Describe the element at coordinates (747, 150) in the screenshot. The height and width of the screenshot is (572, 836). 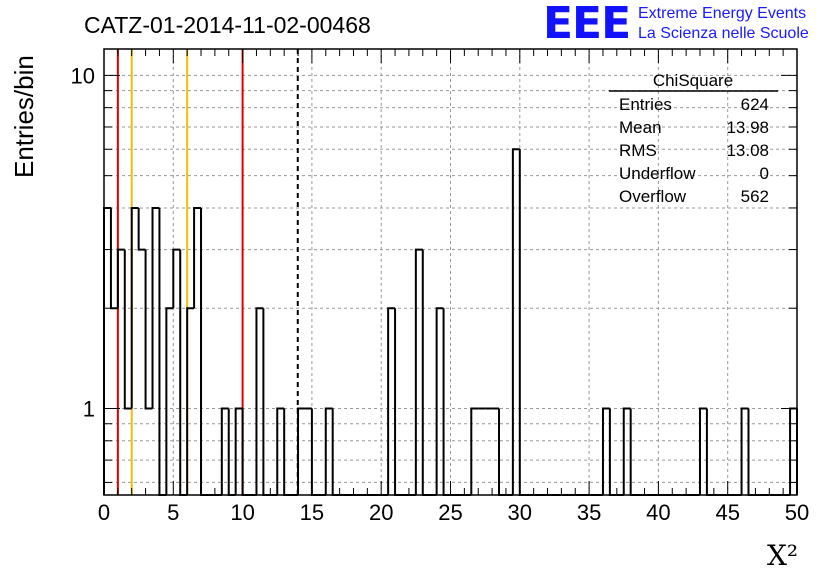
I see `stats-value: 13.08` at that location.